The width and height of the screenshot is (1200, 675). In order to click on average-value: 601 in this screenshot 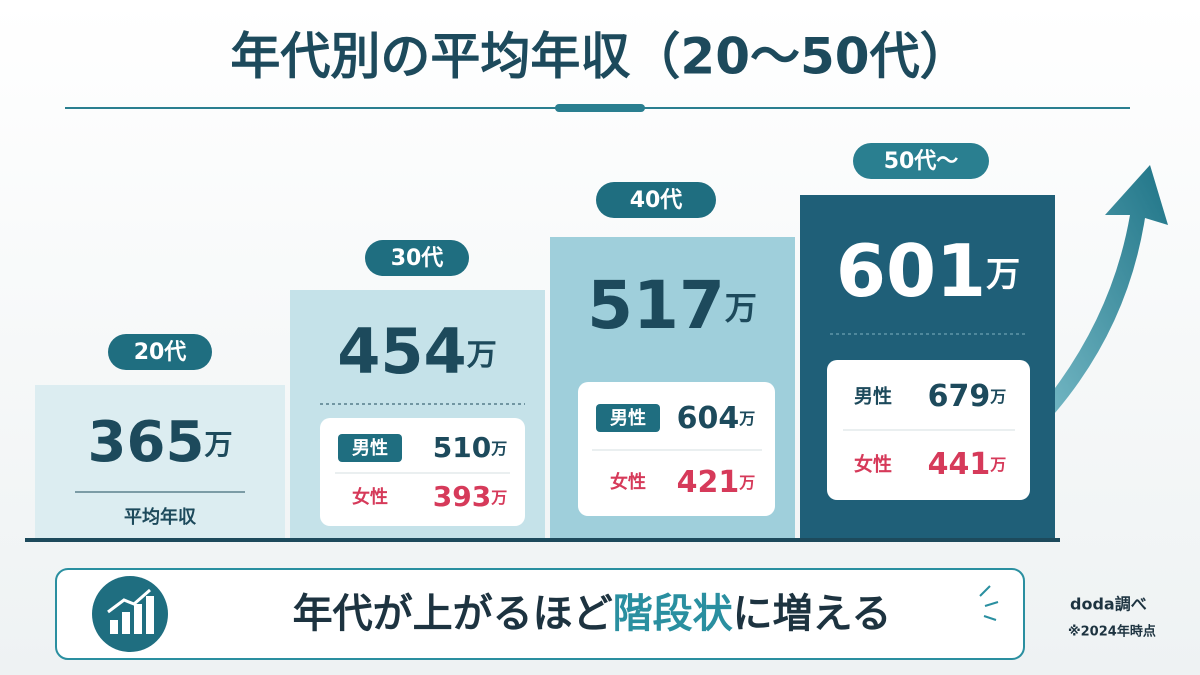, I will do `click(911, 271)`.